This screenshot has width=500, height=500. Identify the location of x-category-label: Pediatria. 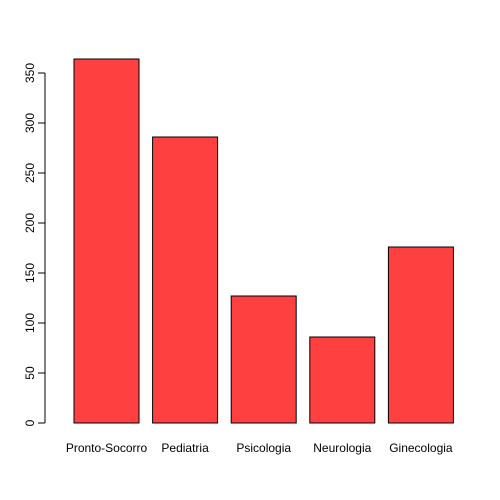
(185, 448).